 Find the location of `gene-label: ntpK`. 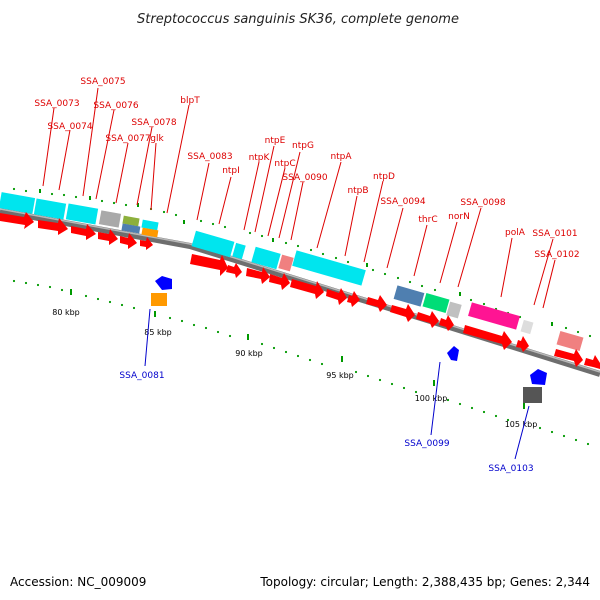

gene-label: ntpK is located at coordinates (260, 158).